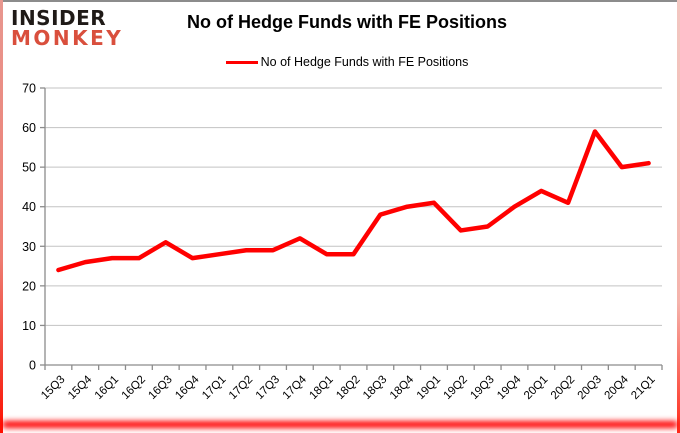  Describe the element at coordinates (563, 388) in the screenshot. I see `x-category-label-20Q2: 20Q2` at that location.